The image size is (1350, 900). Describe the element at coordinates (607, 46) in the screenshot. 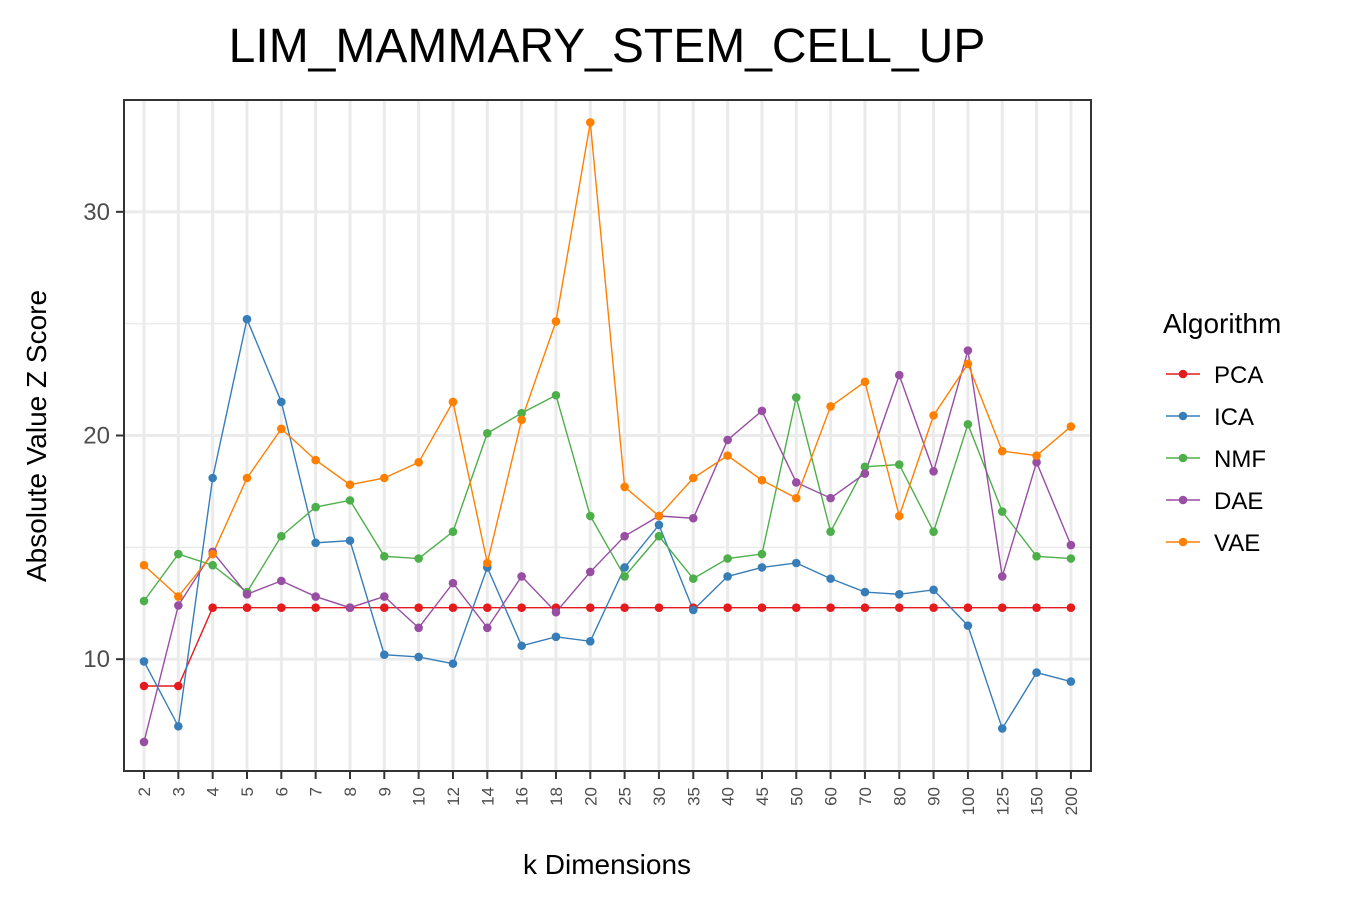

I see `chart-title: LIM_MAMMARY_STEM_CELL_UP` at that location.